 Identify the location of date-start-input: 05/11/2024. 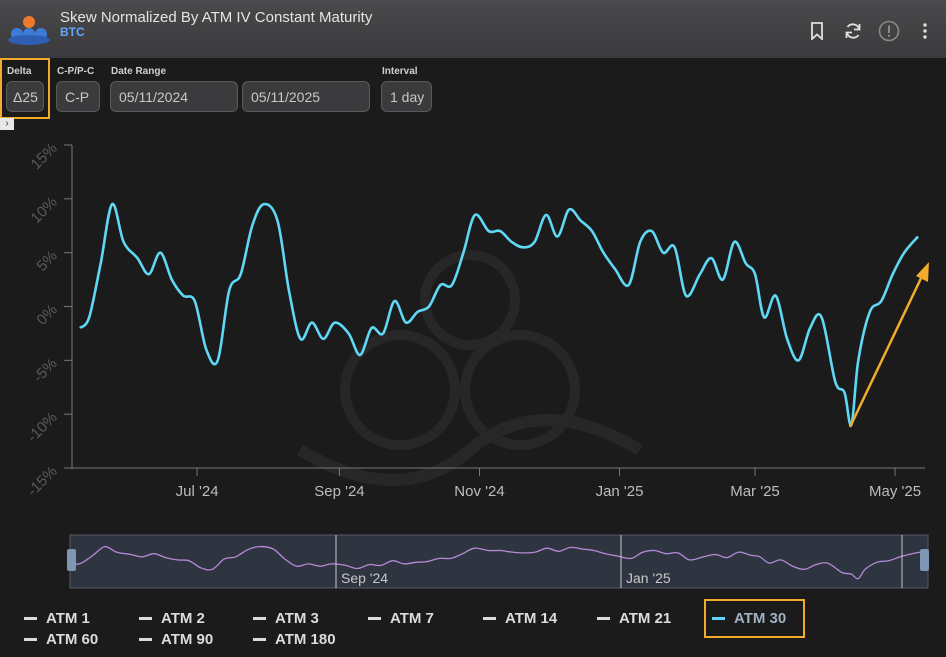
(174, 96).